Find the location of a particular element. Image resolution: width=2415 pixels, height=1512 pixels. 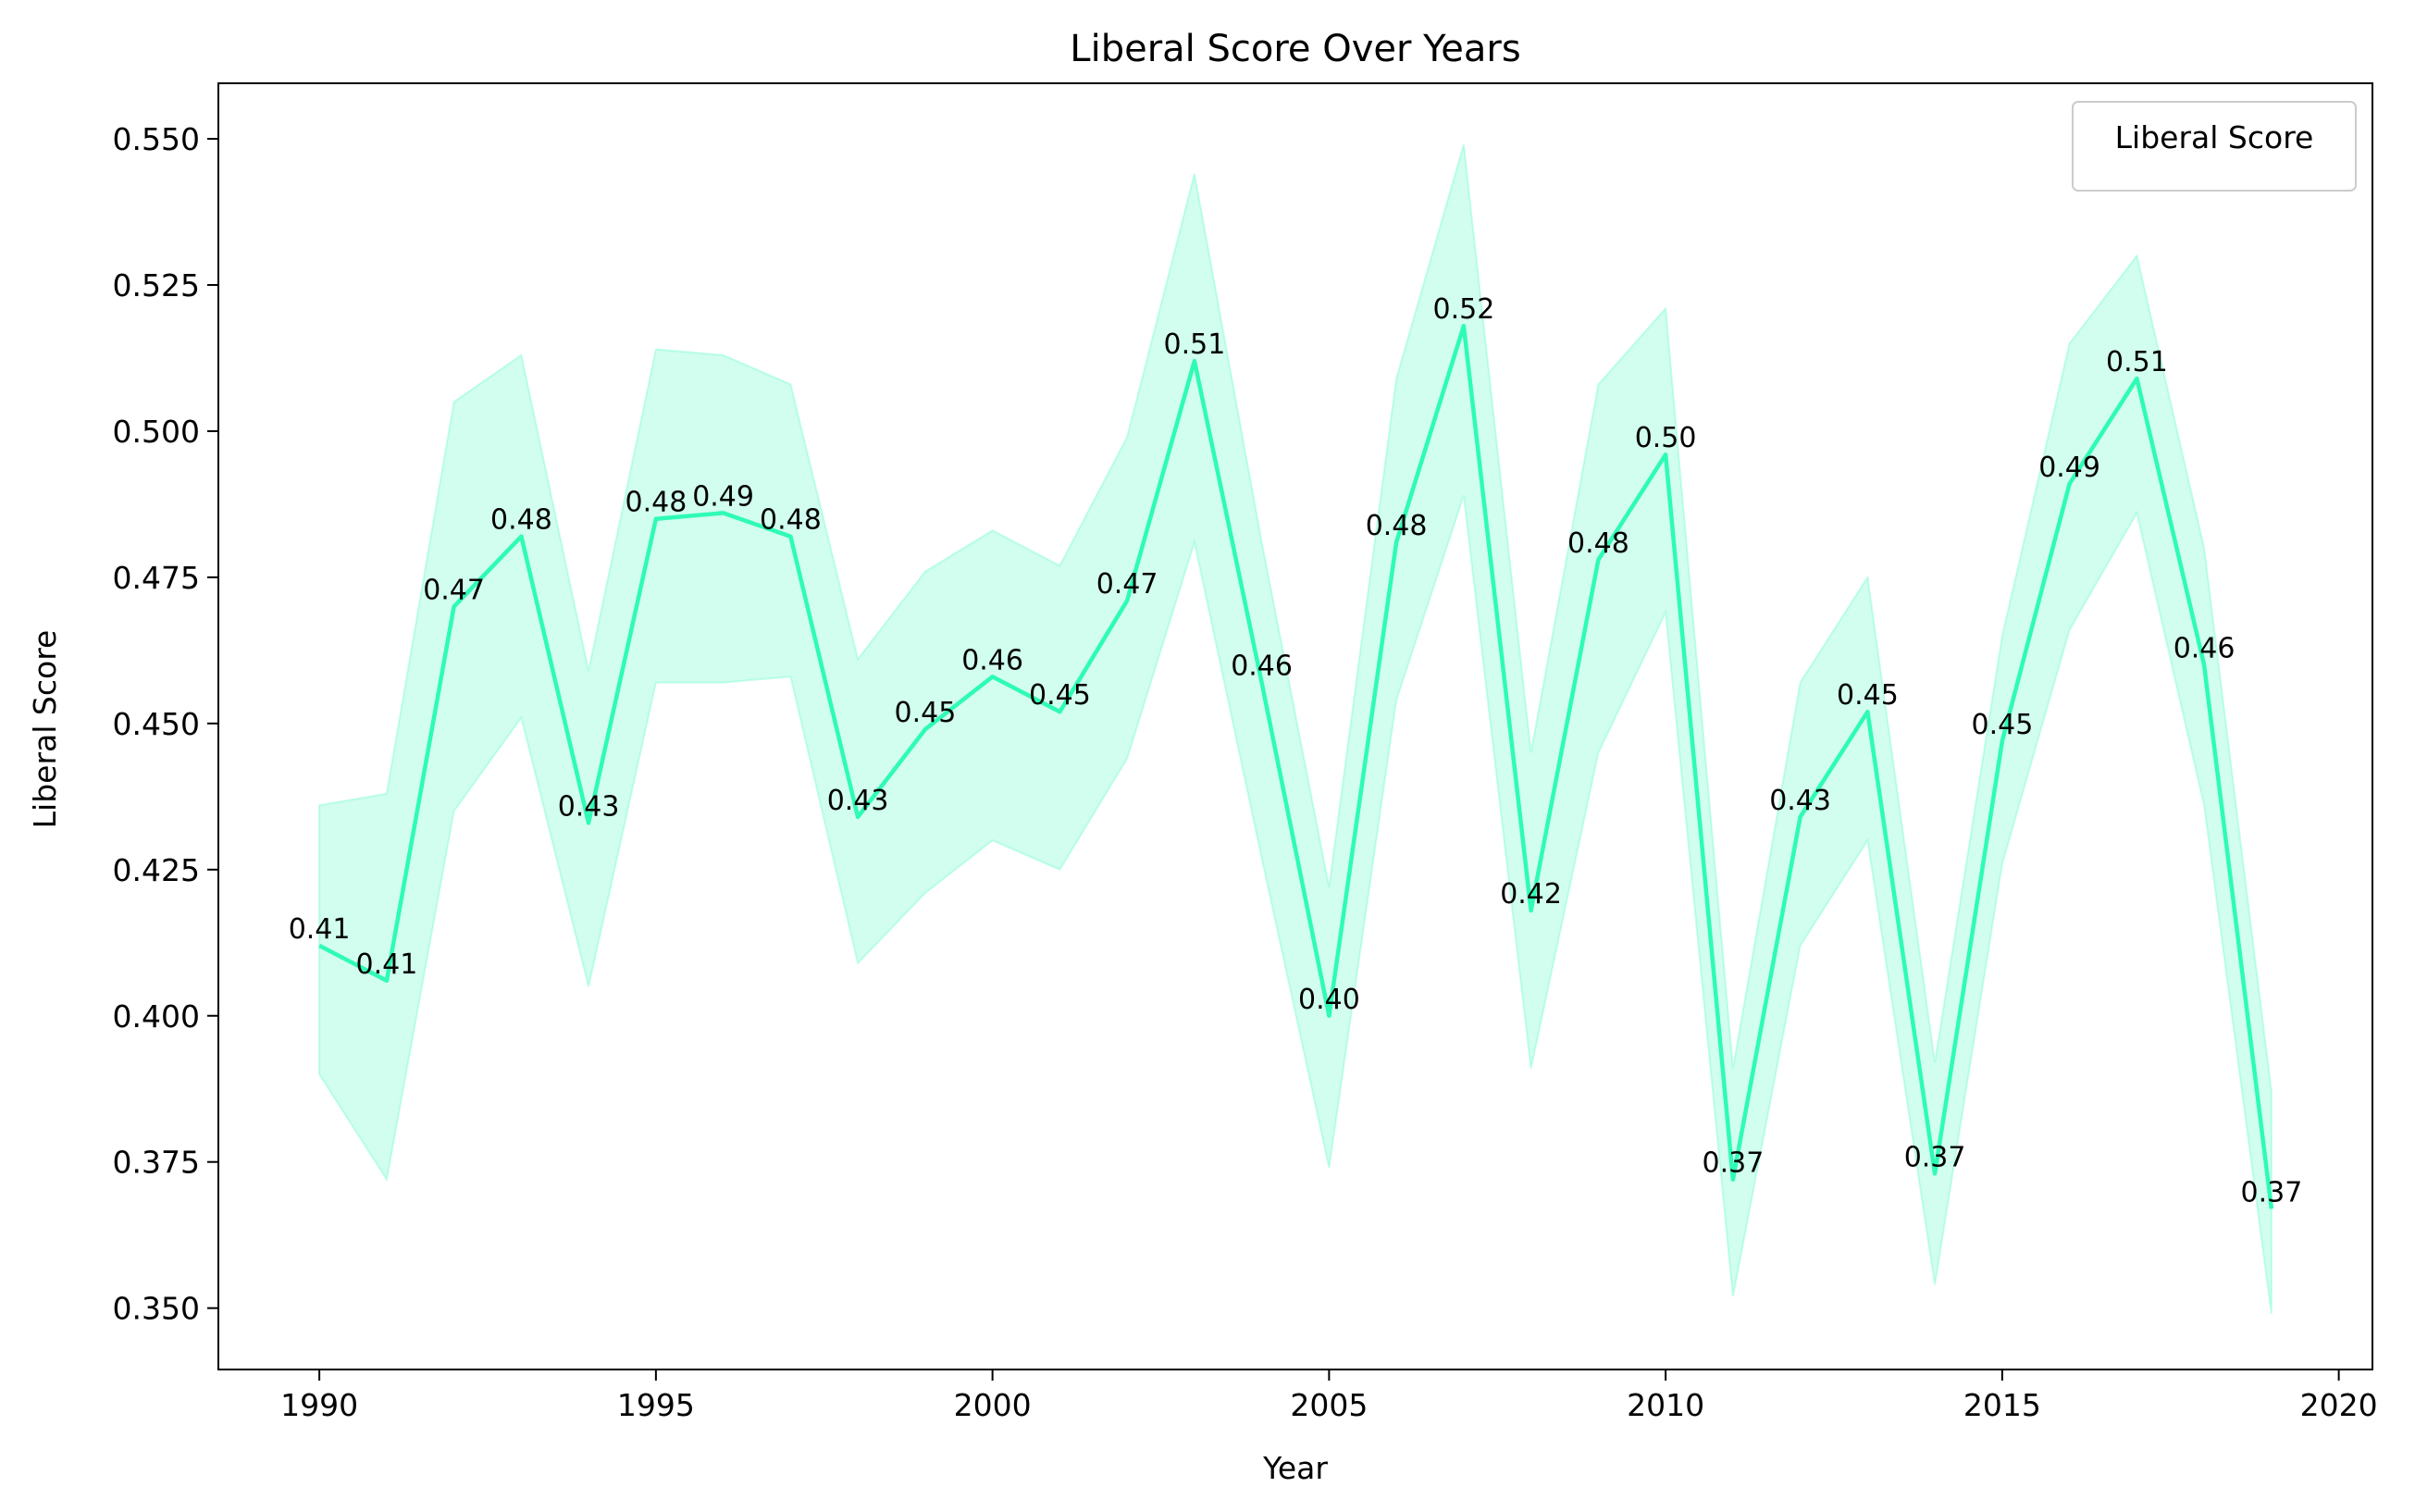

chart-title: Liberal Score Over Years is located at coordinates (1295, 49).